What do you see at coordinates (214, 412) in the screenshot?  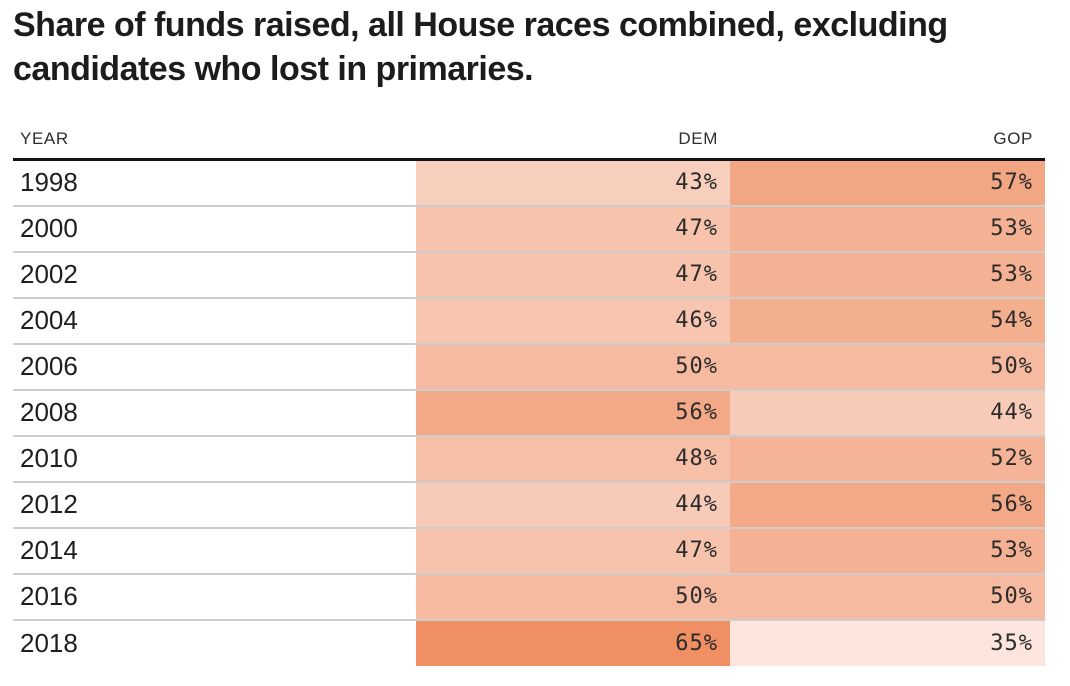 I see `year-cell: 2008` at bounding box center [214, 412].